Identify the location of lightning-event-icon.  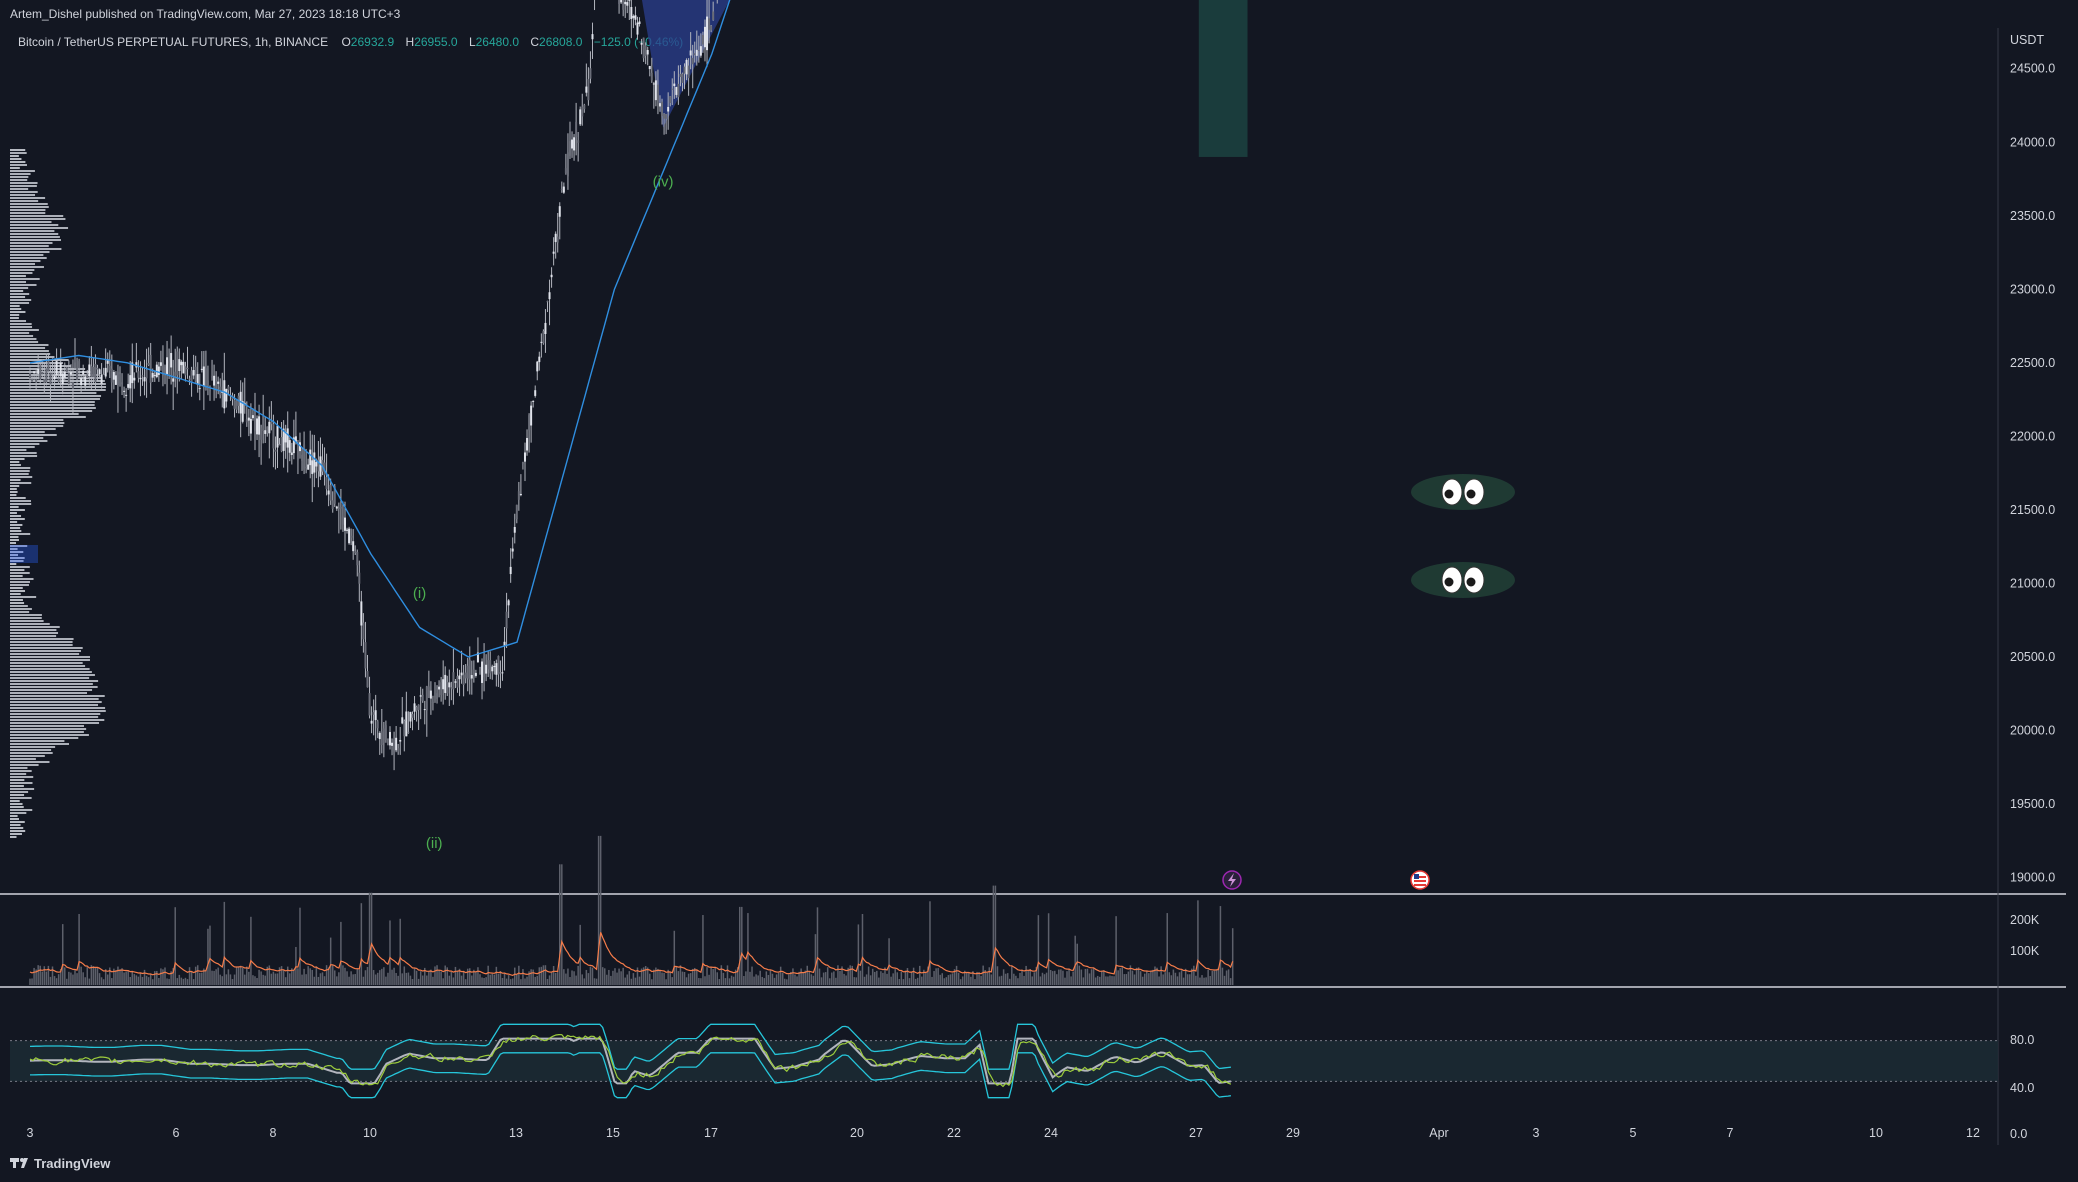
(1232, 880).